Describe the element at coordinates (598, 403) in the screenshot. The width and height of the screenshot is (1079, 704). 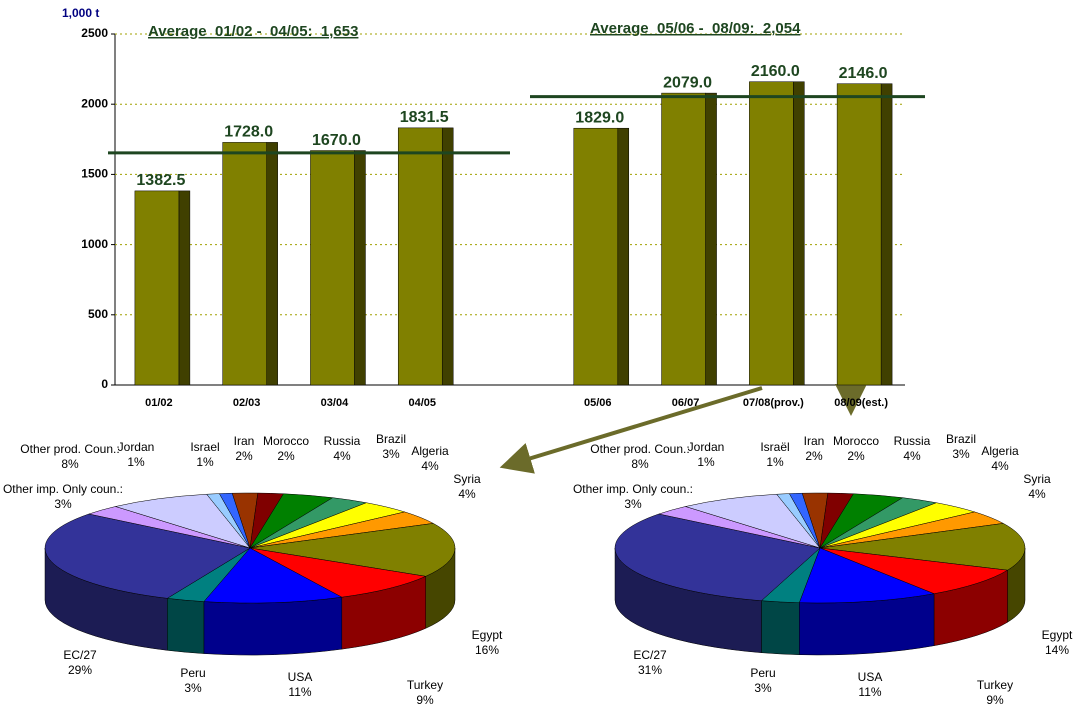
I see `x-tick-label: 05/06` at that location.